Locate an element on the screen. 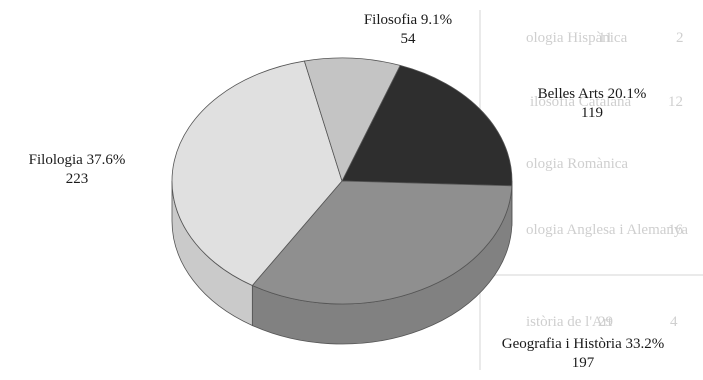 The height and width of the screenshot is (380, 703). bg-row-label: ologia Romànica is located at coordinates (577, 164).